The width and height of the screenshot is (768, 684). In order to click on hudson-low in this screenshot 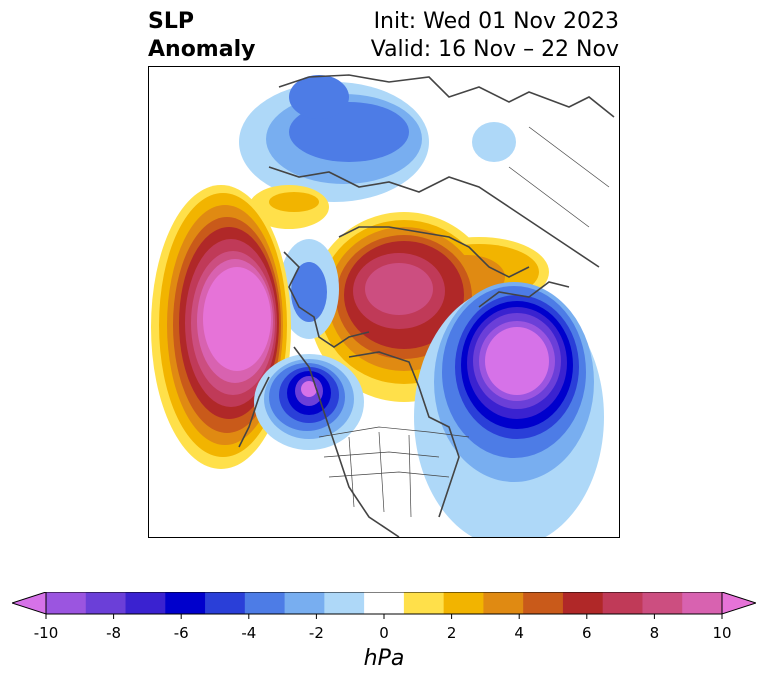, I will do `click(309, 289)`.